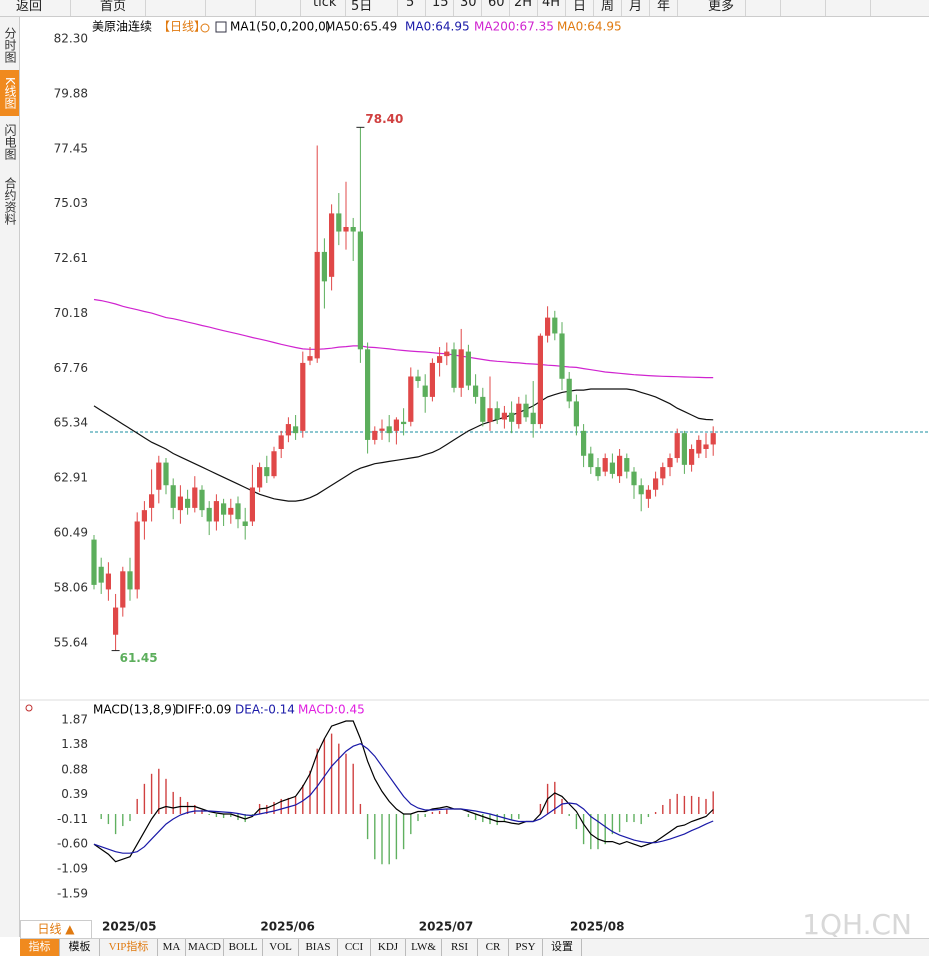 This screenshot has width=929, height=963. What do you see at coordinates (523, 5) in the screenshot?
I see `toolbar-button: 2H` at bounding box center [523, 5].